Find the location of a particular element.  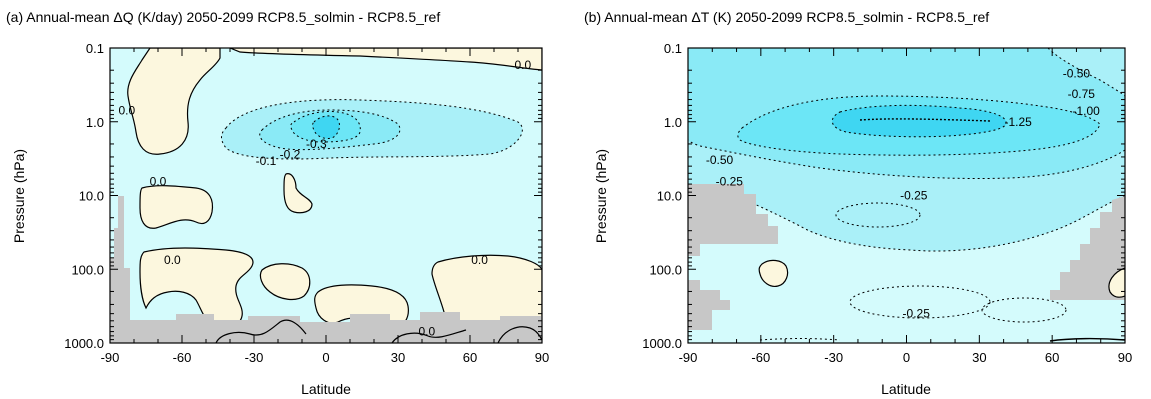

panel-b-x-tick-label: 90 is located at coordinates (1125, 357).